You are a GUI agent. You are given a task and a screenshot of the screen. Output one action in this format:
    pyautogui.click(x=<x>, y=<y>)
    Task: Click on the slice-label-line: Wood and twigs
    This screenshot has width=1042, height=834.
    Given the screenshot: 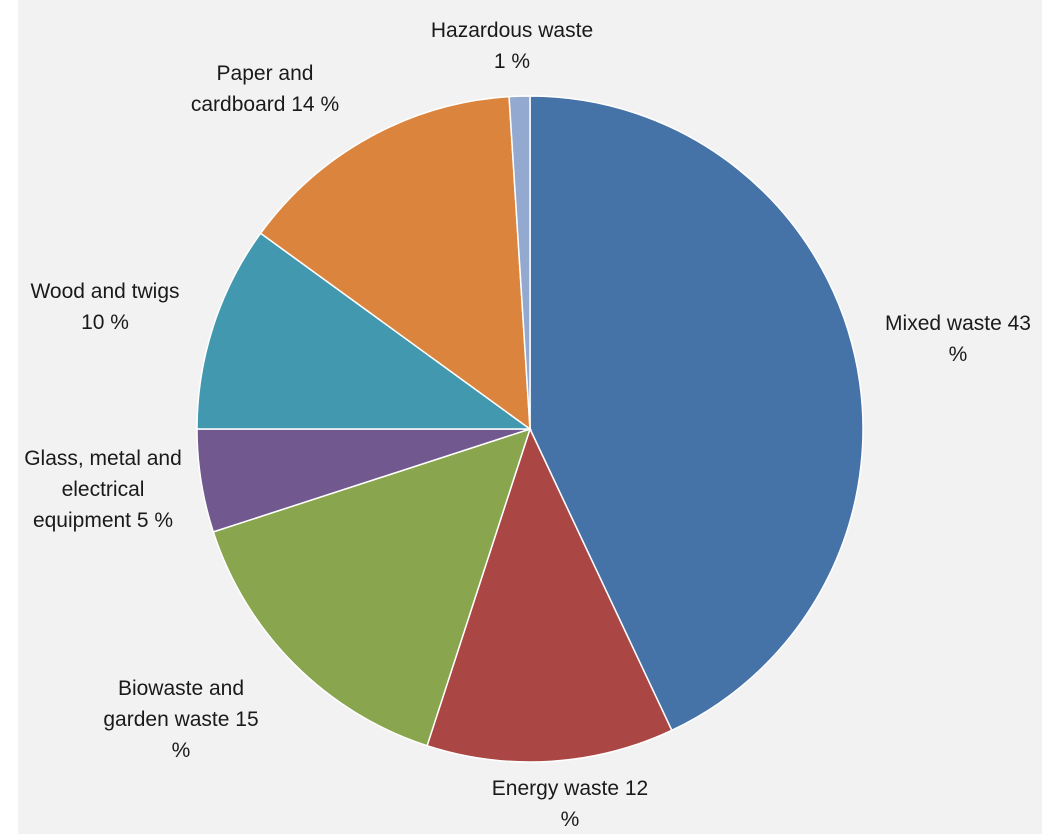 What is the action you would take?
    pyautogui.click(x=104, y=291)
    